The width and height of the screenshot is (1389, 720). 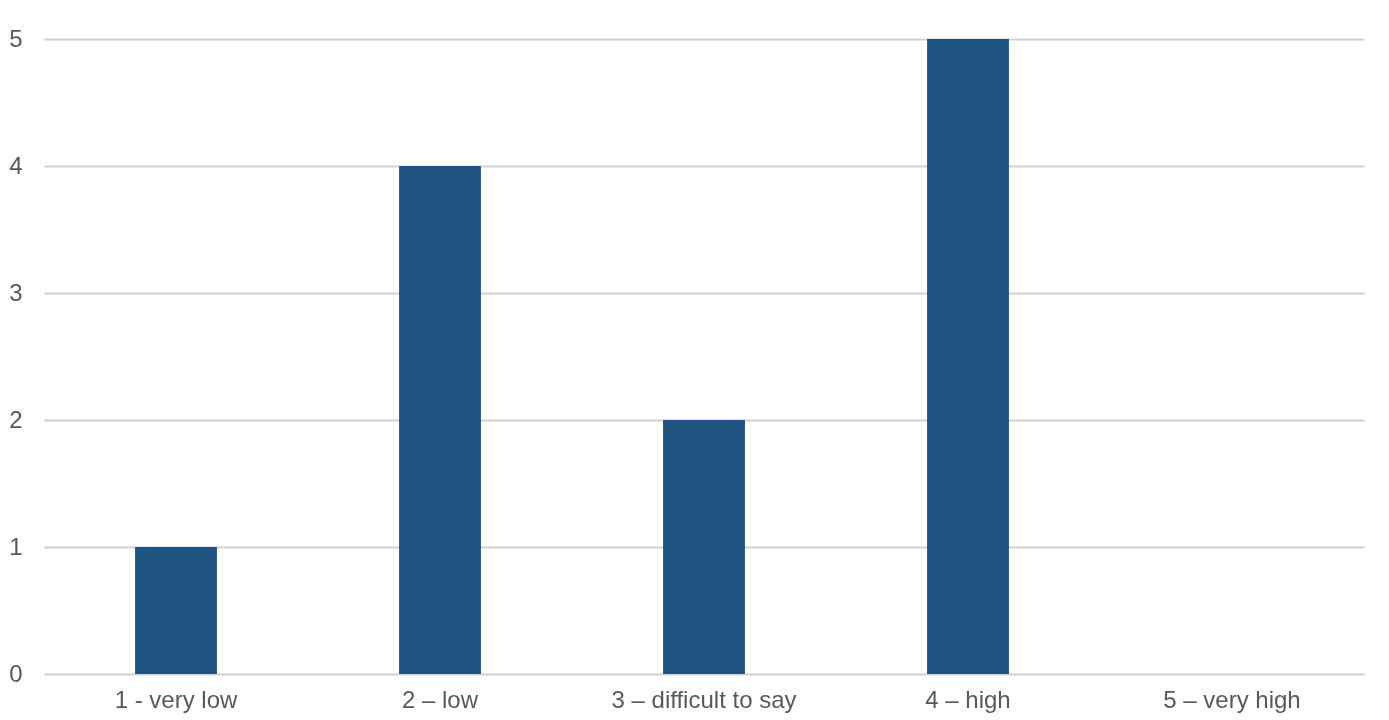 What do you see at coordinates (16, 38) in the screenshot?
I see `y-tick-label: 5` at bounding box center [16, 38].